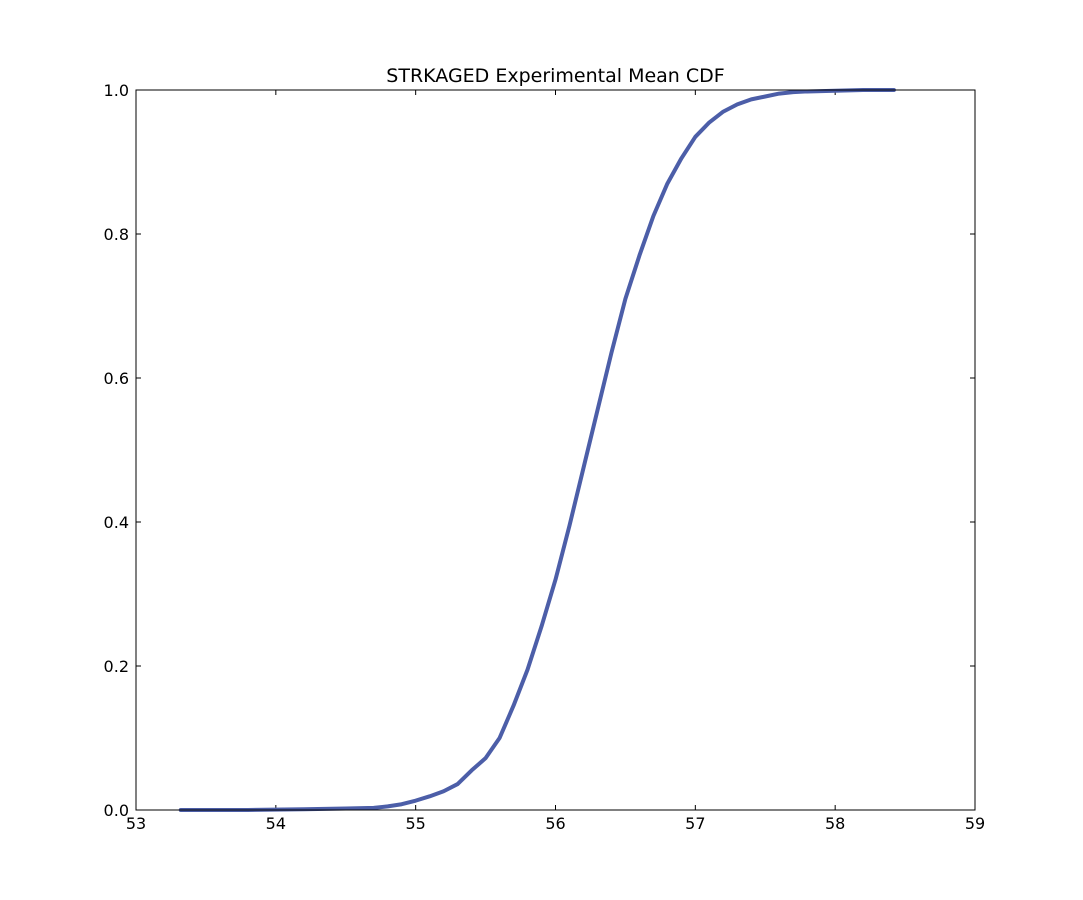 The height and width of the screenshot is (900, 1083). Describe the element at coordinates (555, 823) in the screenshot. I see `x-tick-label: 56` at that location.